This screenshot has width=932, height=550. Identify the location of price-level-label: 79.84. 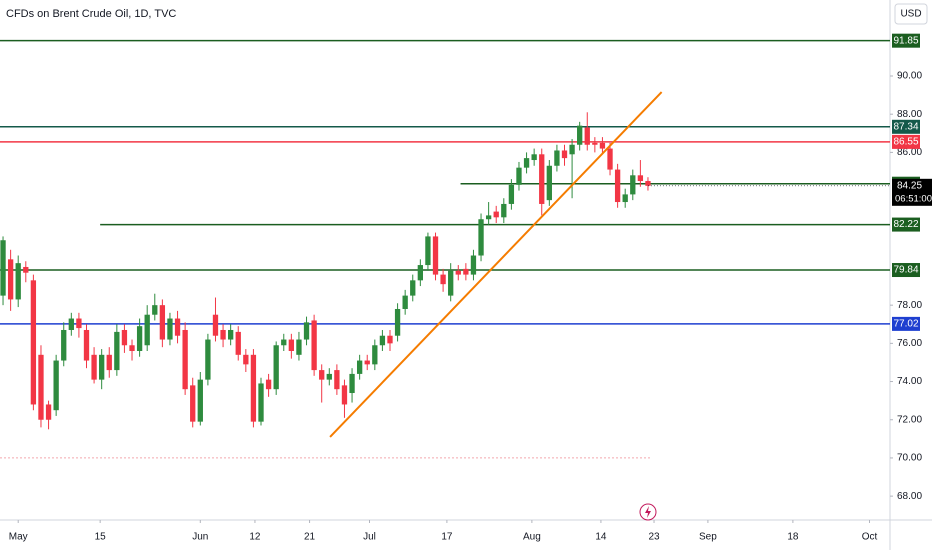
(905, 270).